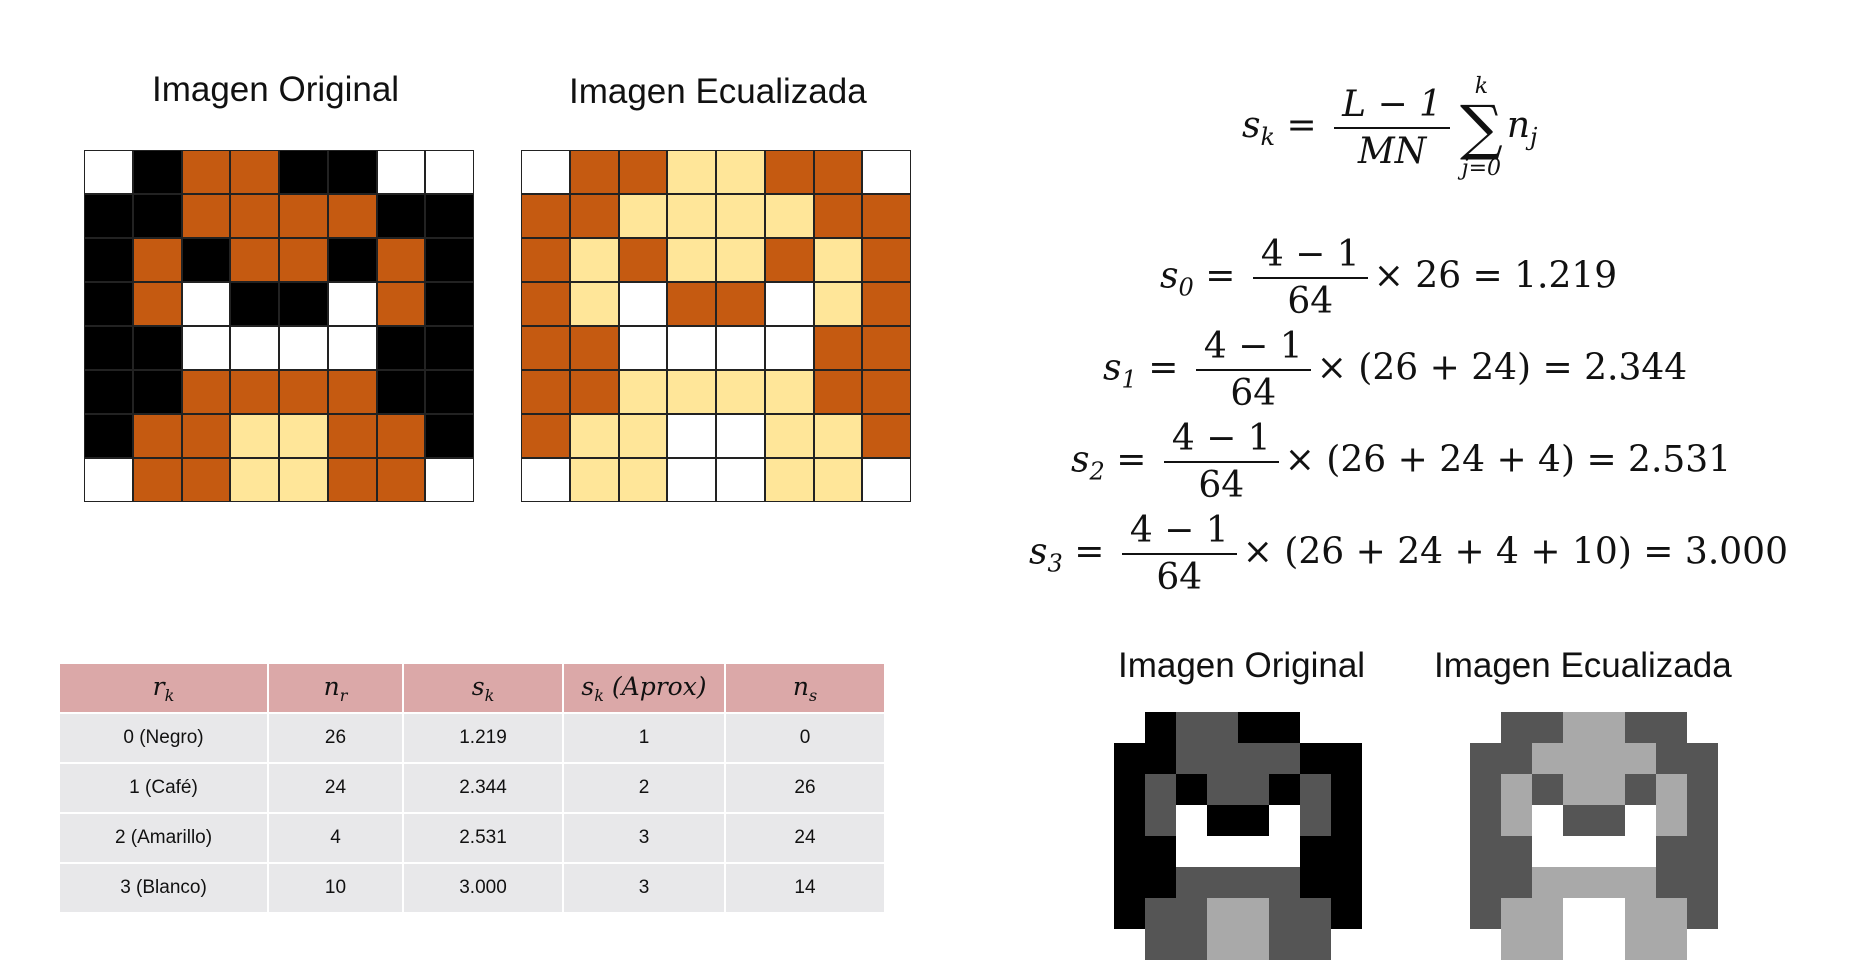 The width and height of the screenshot is (1863, 973). I want to click on cell-ns: 24, so click(806, 839).